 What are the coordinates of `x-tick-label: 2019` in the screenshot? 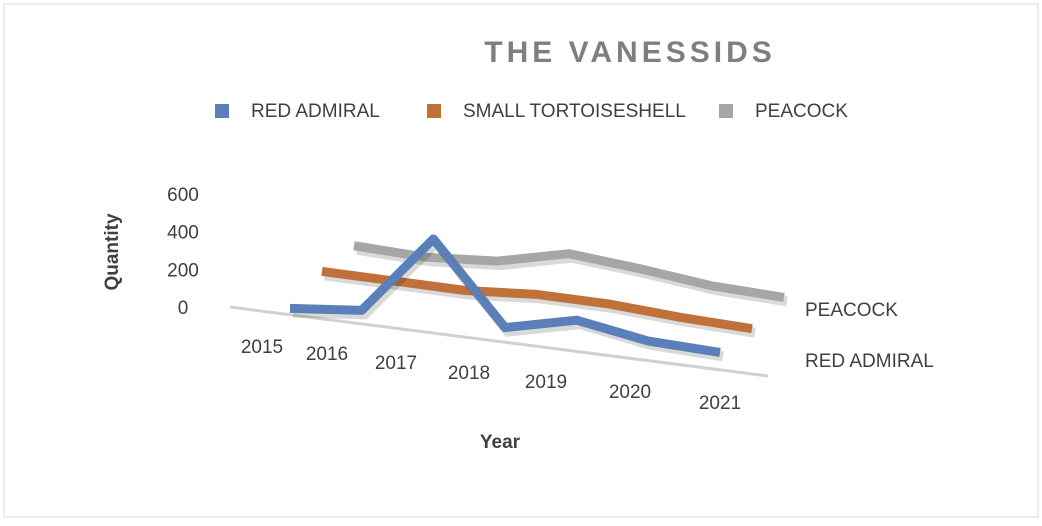 It's located at (546, 382).